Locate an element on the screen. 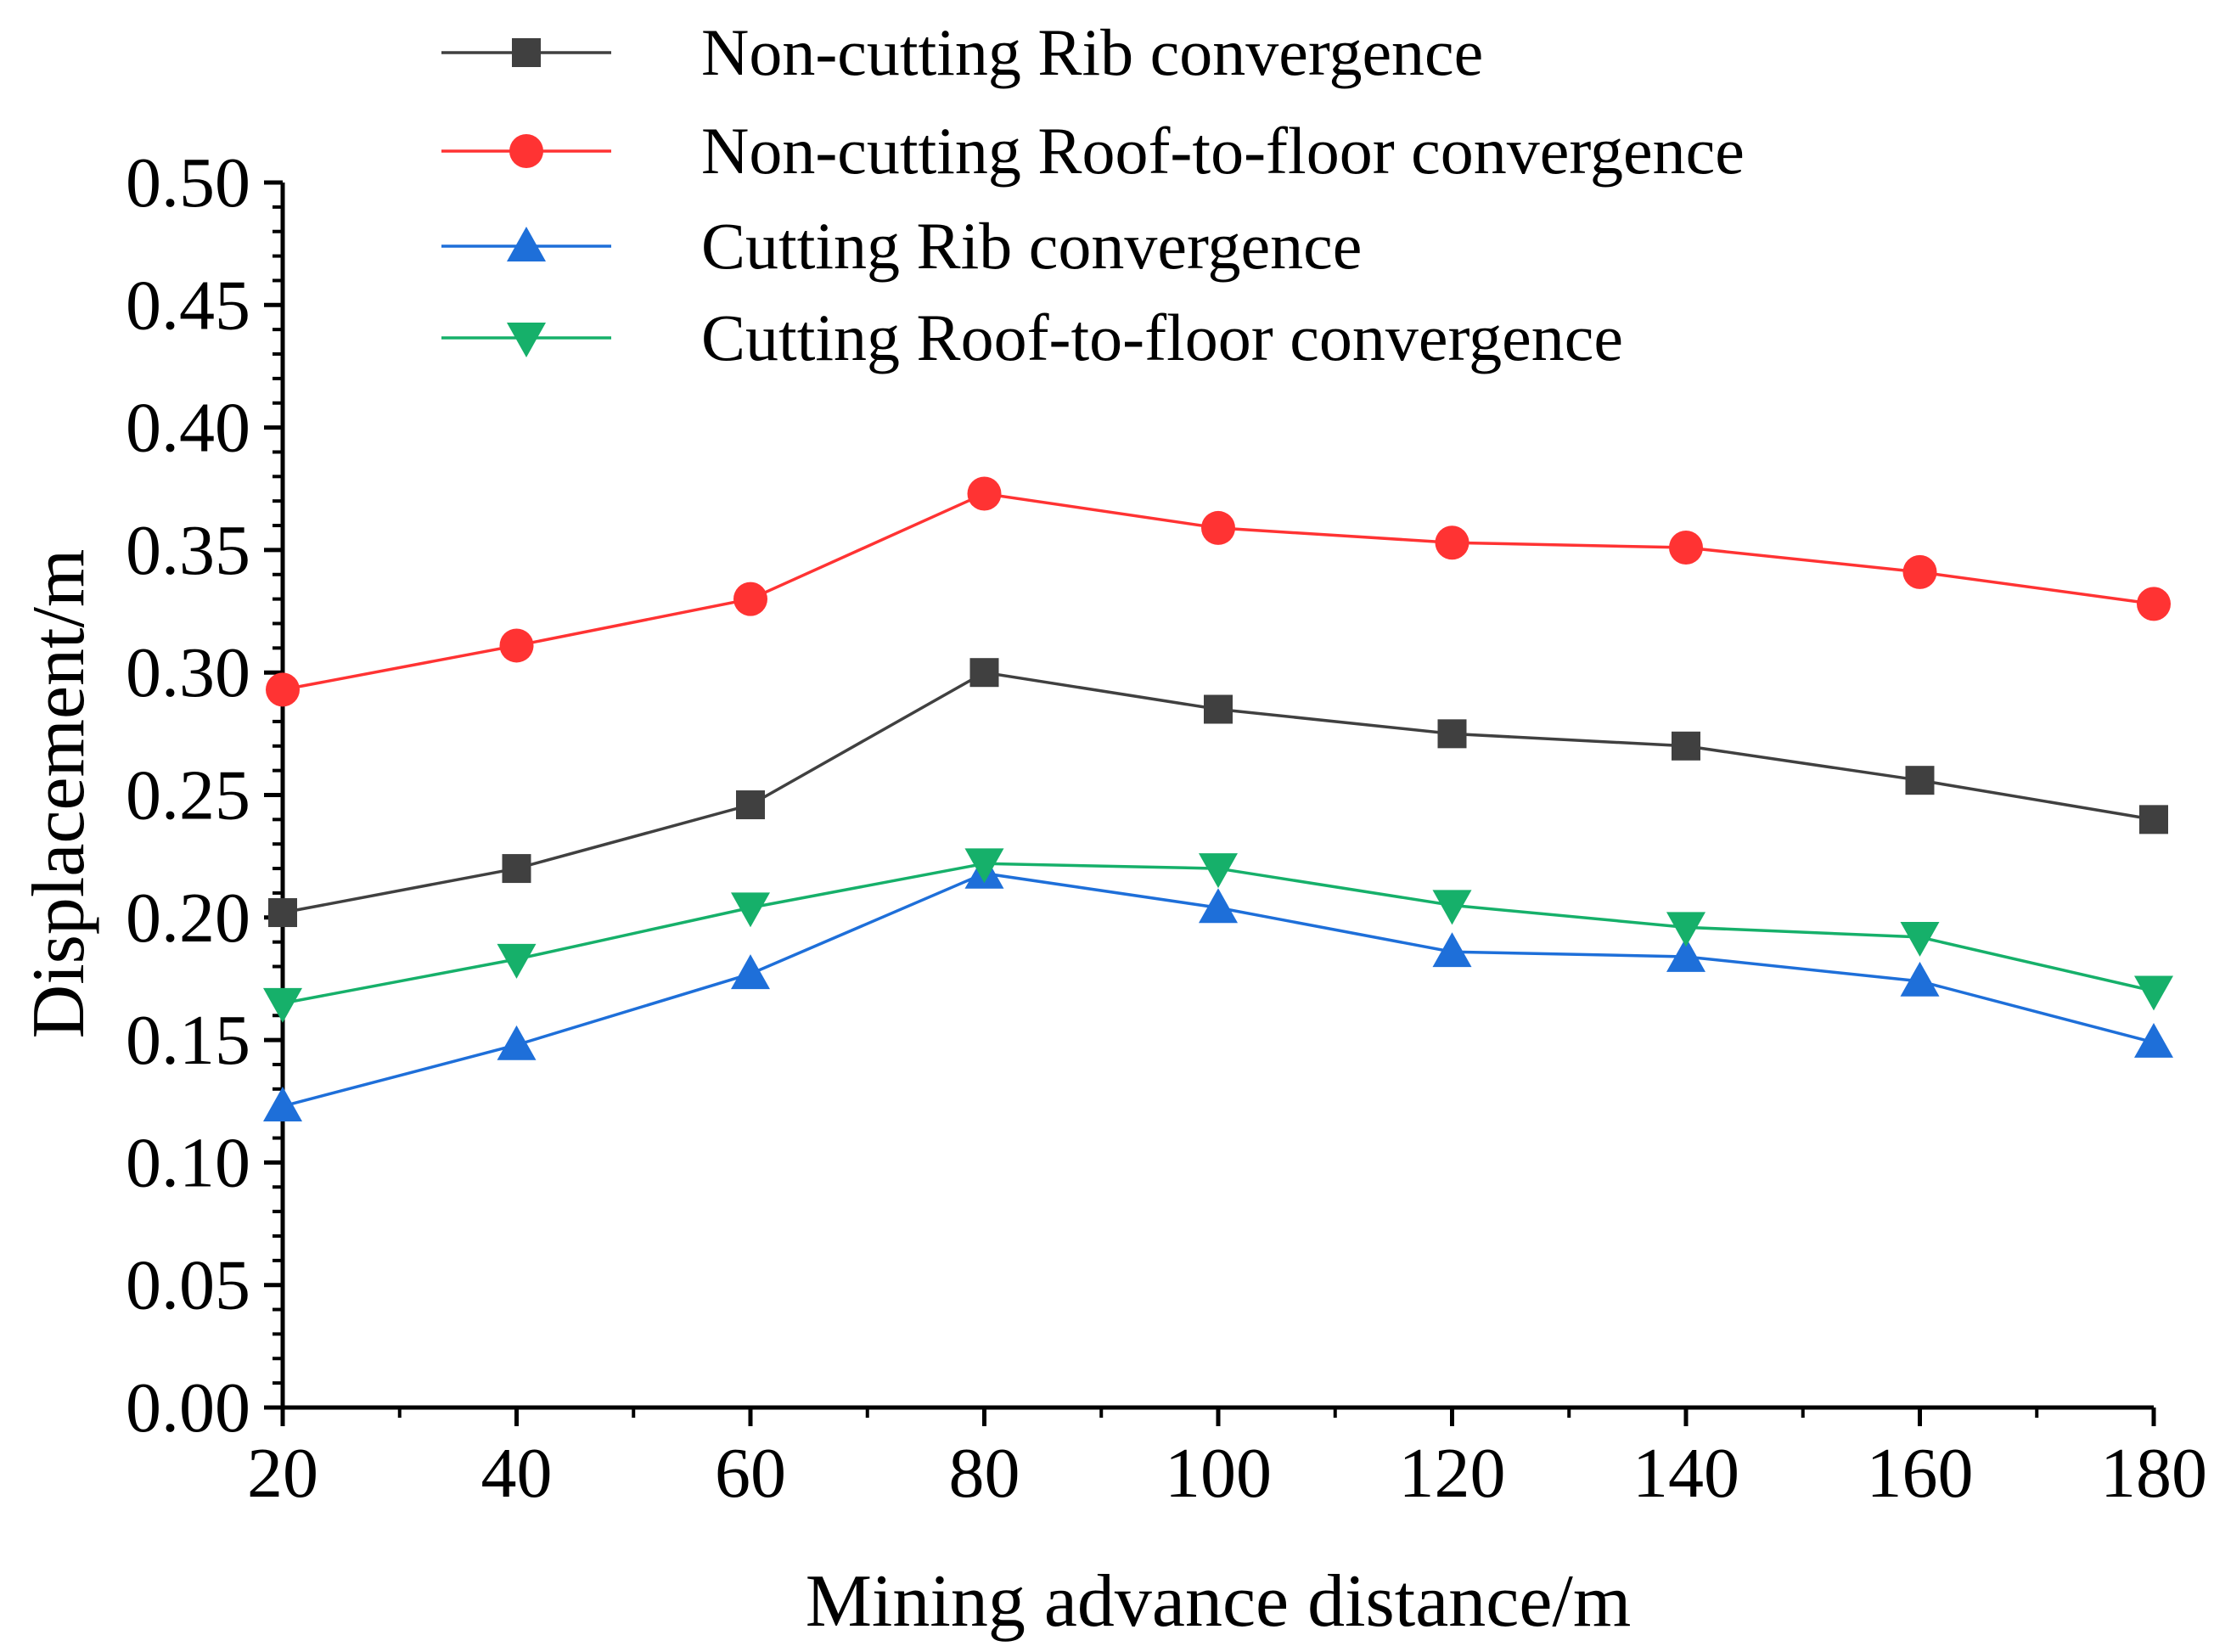 Image resolution: width=2214 pixels, height=1652 pixels. legend-item-4: Cutting Roof-to-floor convergence is located at coordinates (1032, 337).